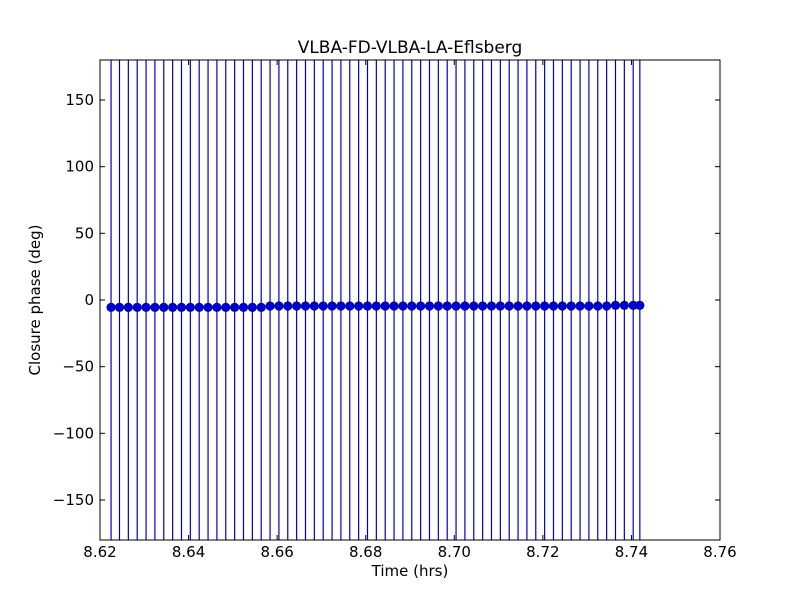 This screenshot has width=800, height=600. What do you see at coordinates (73, 433) in the screenshot?
I see `y-tick-label: −100` at bounding box center [73, 433].